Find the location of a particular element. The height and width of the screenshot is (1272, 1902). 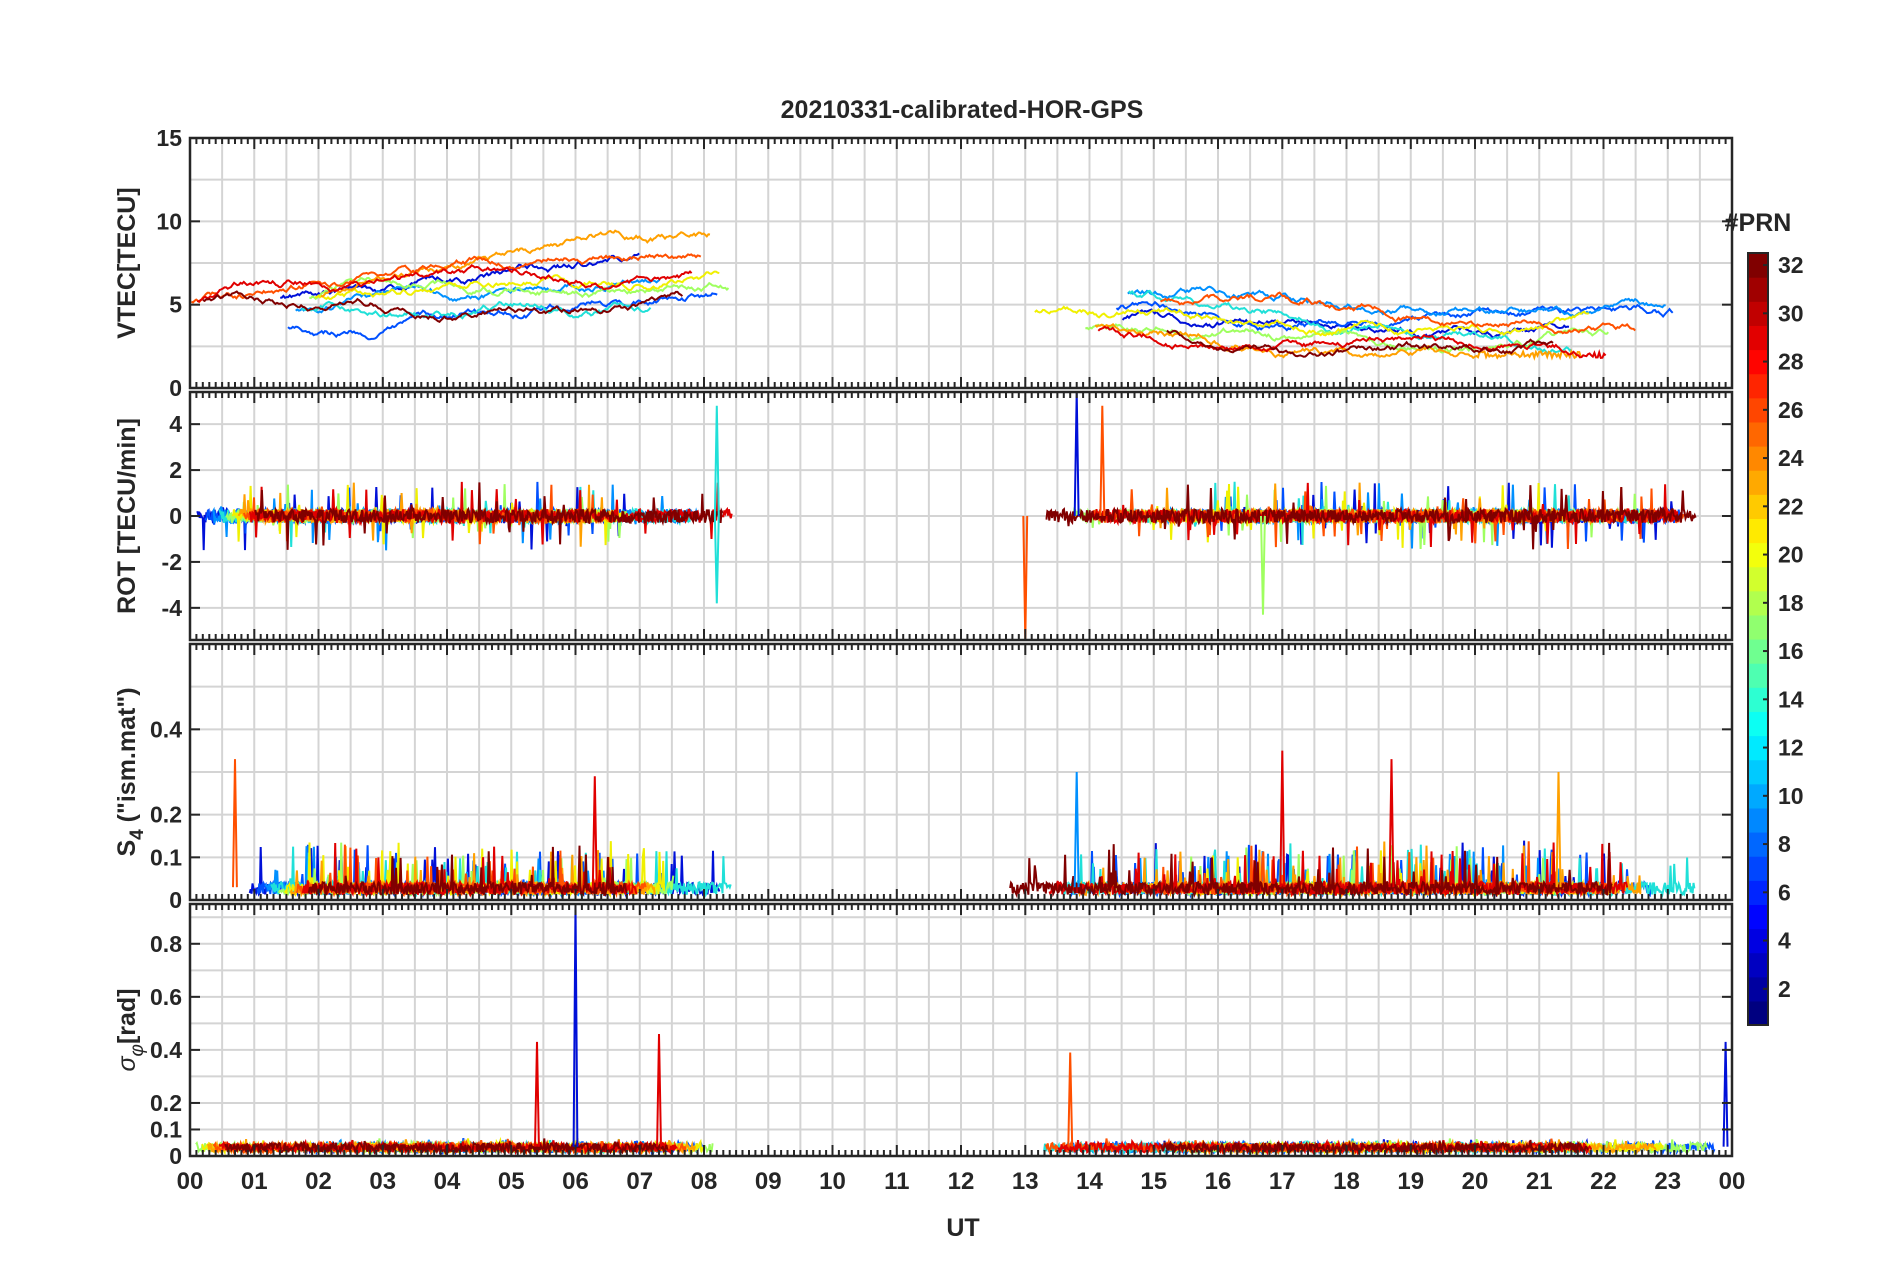

x-tick-label: 15 is located at coordinates (1153, 1181).